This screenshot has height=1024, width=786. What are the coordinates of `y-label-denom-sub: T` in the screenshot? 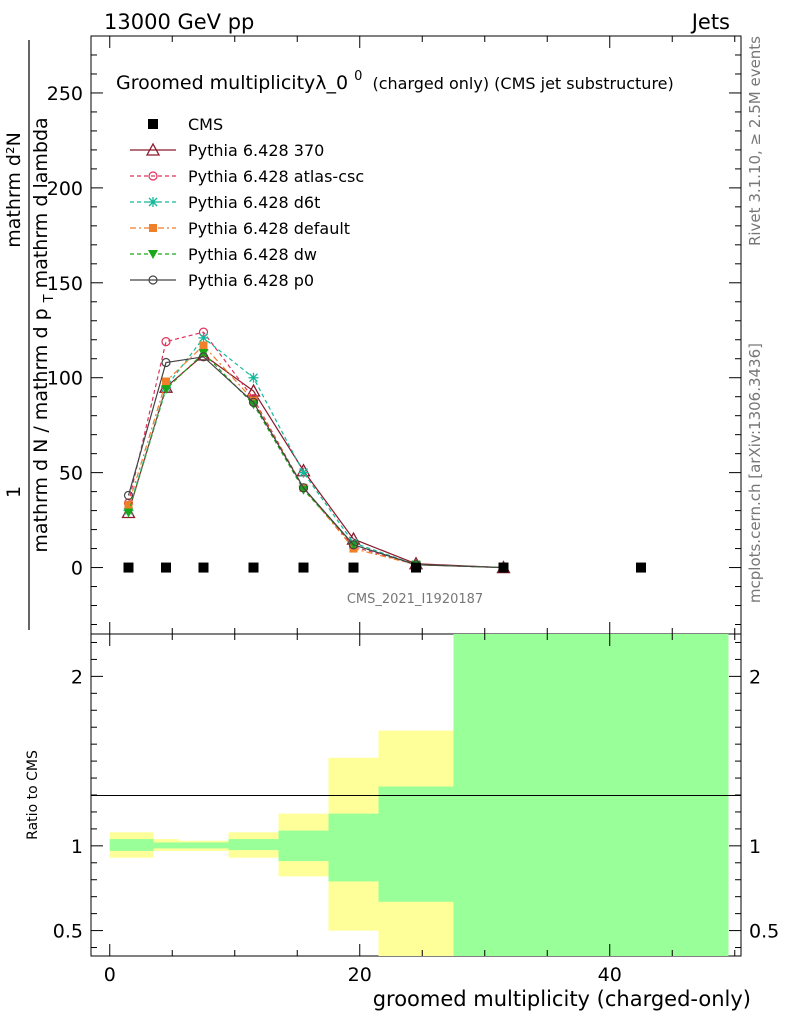 It's located at (49, 298).